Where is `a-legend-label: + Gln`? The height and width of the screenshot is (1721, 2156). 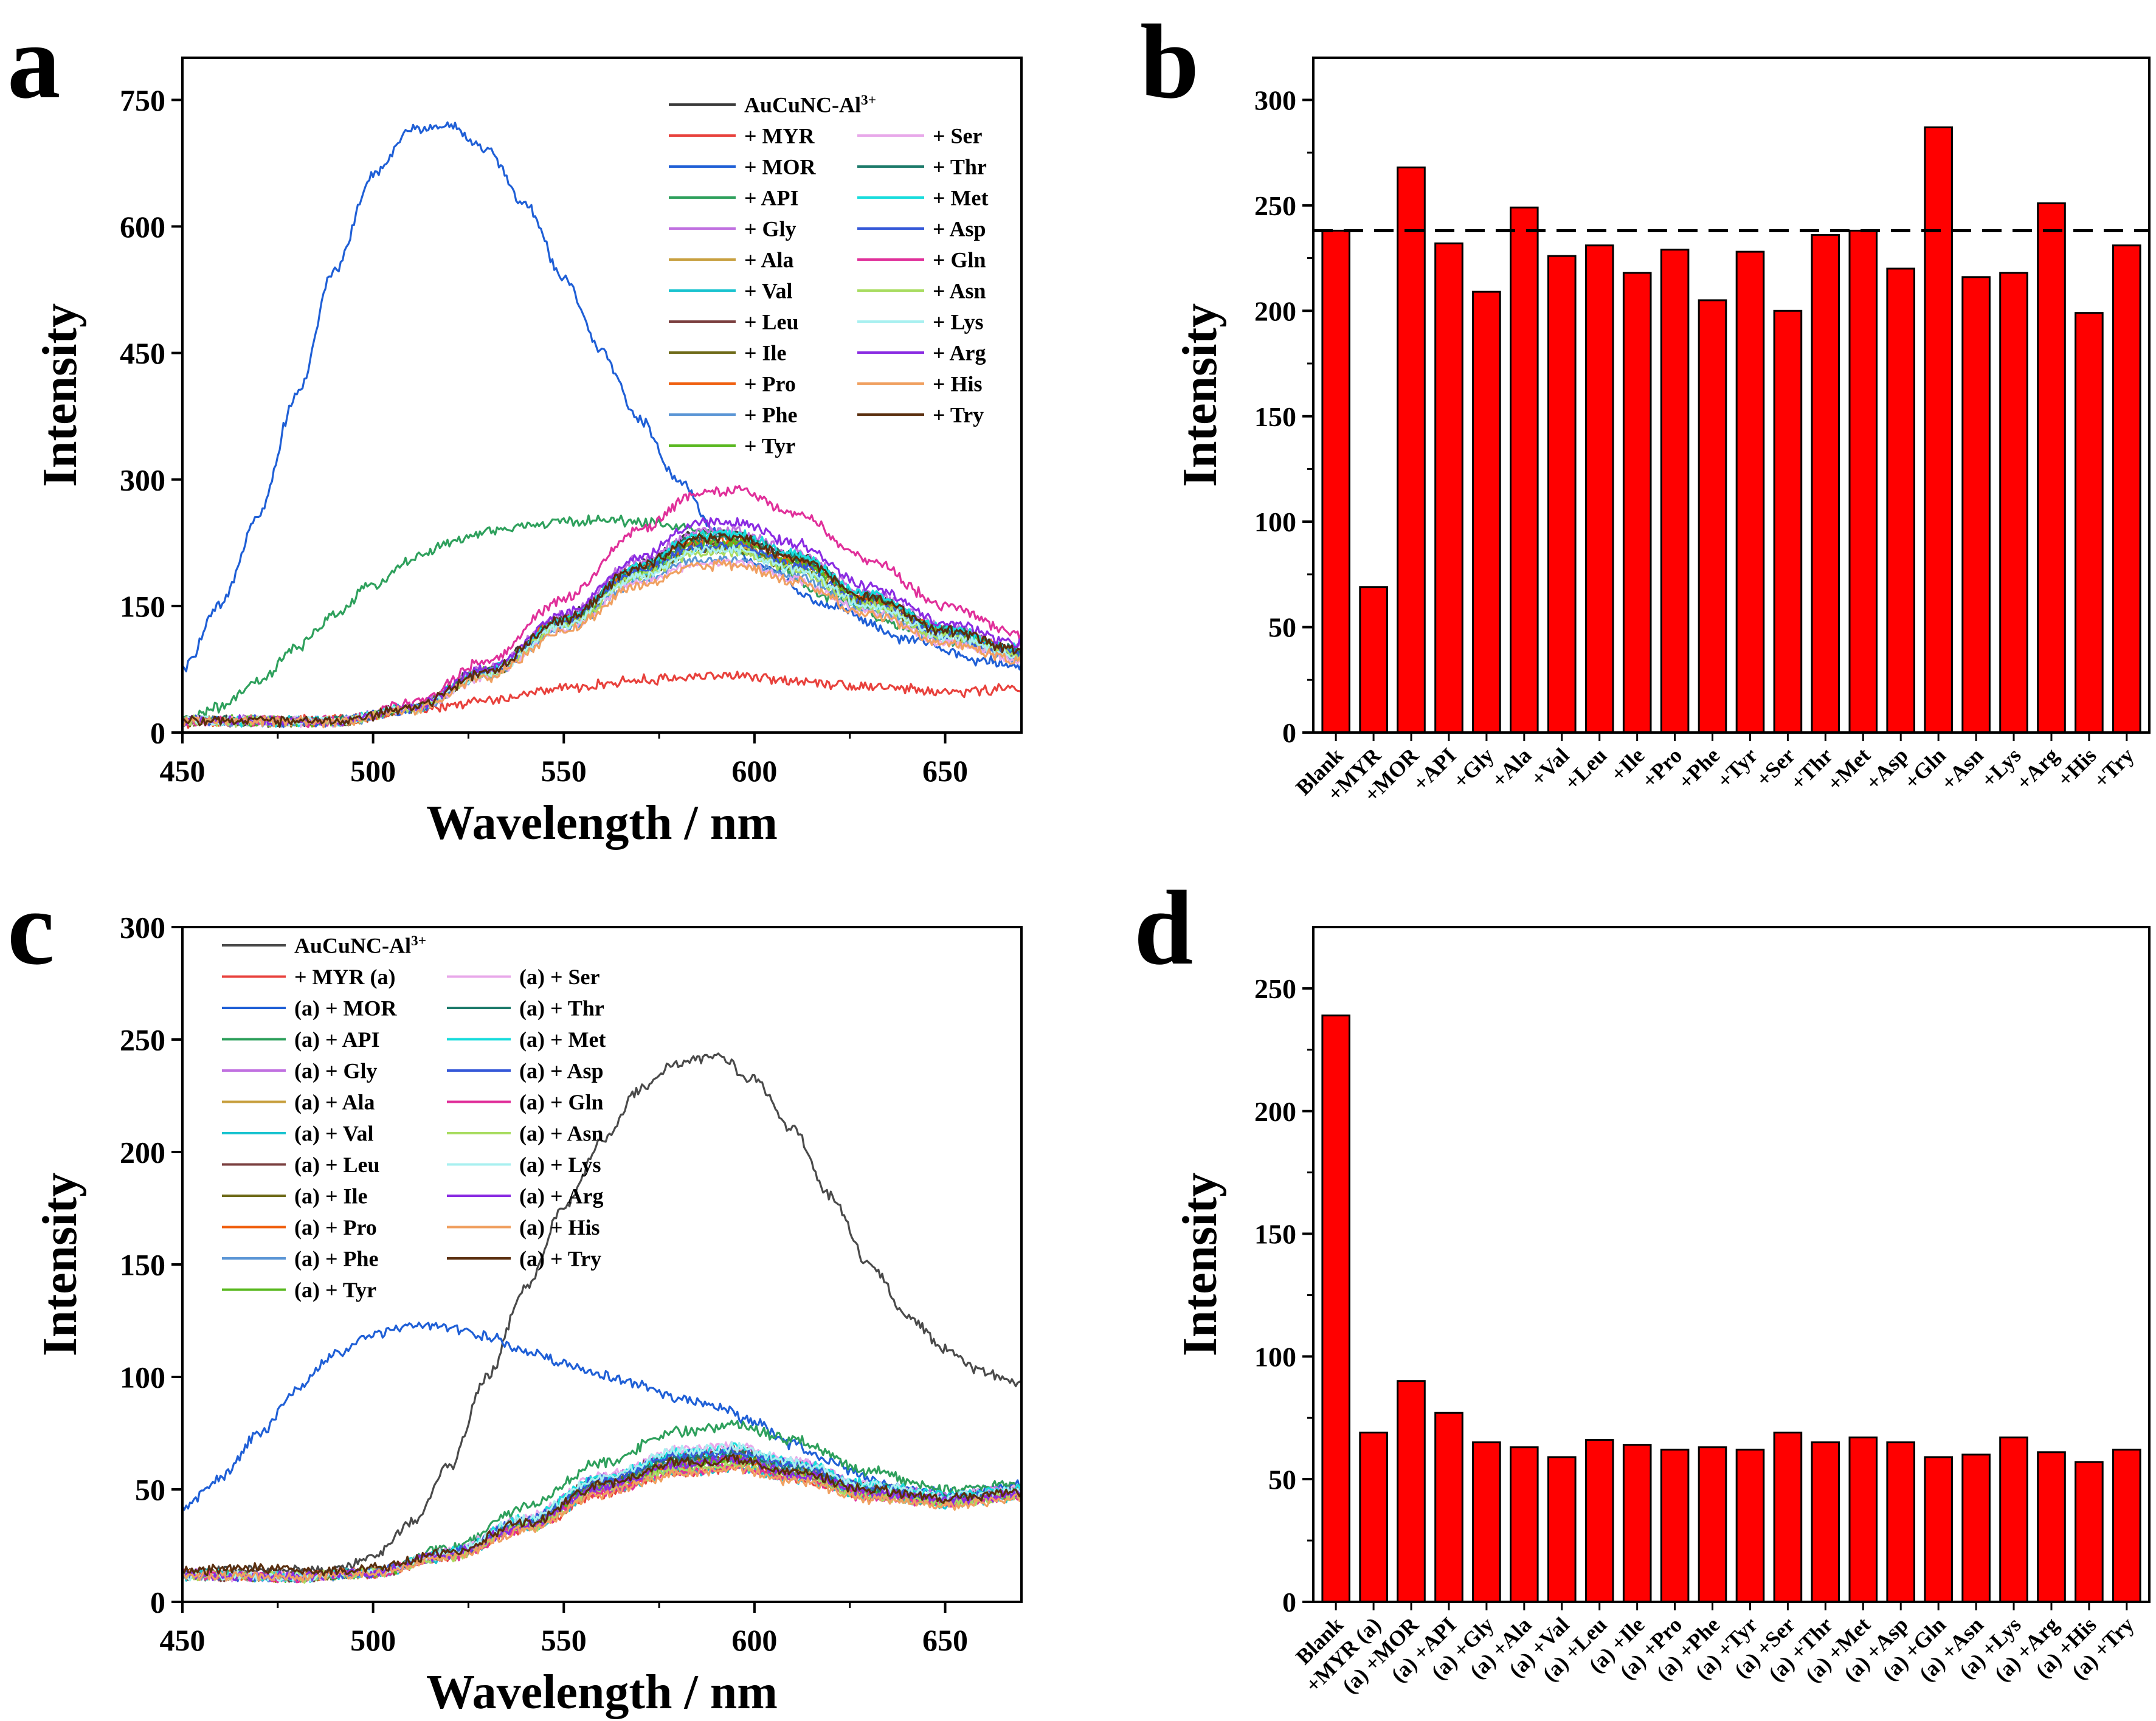
a-legend-label: + Gln is located at coordinates (960, 260).